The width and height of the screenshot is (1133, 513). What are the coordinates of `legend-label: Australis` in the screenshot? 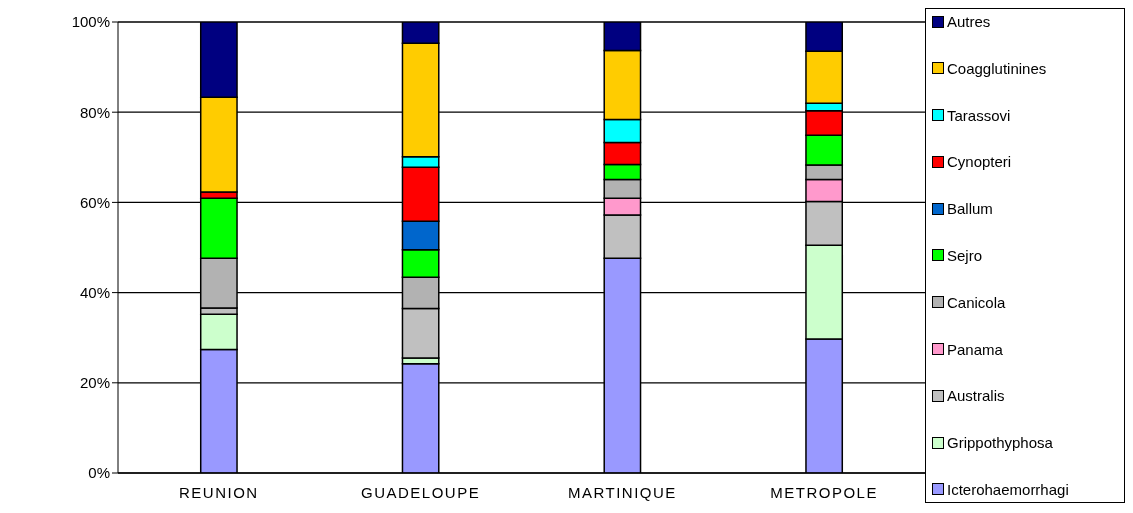 It's located at (976, 396).